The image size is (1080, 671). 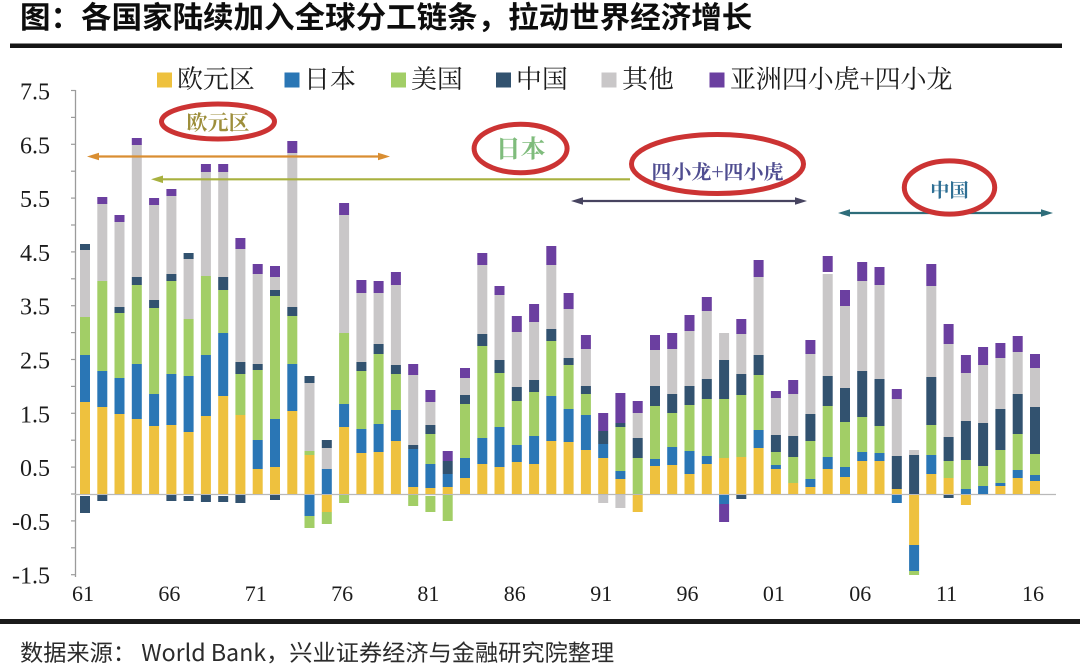 I want to click on svg-text: 01, so click(x=774, y=593).